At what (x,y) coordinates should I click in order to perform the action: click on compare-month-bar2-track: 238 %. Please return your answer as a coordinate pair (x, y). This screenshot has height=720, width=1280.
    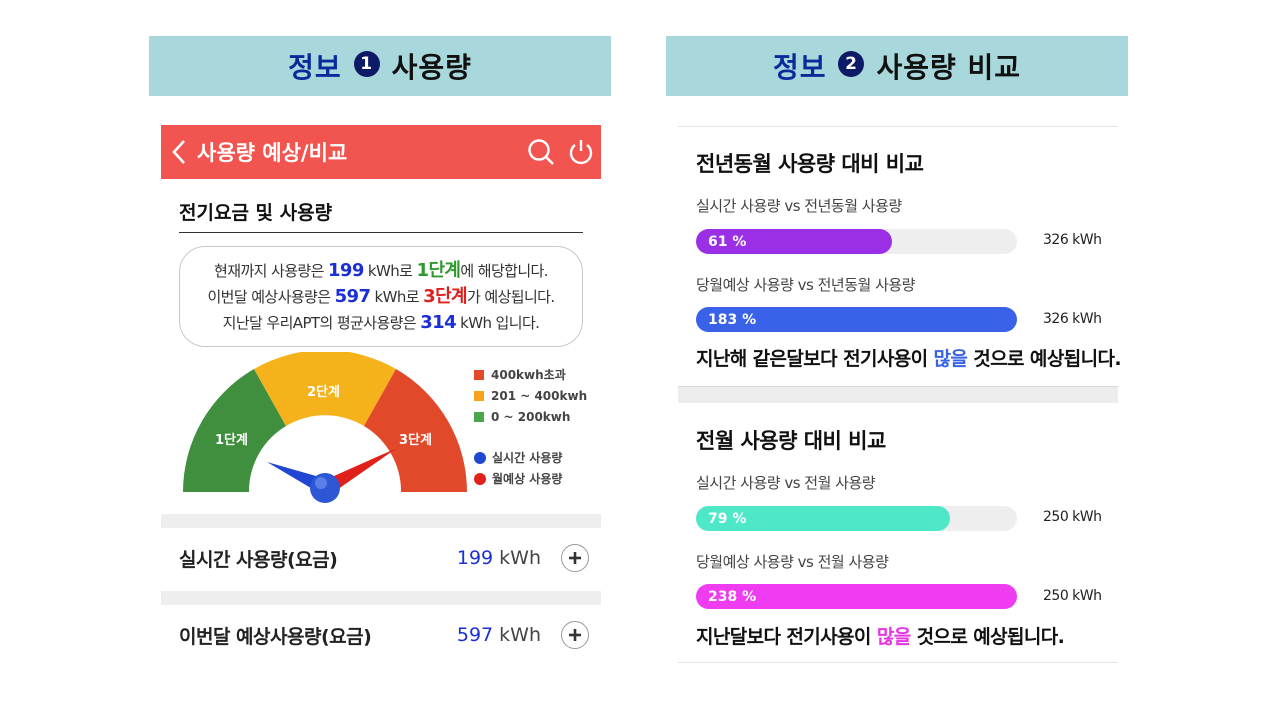
    Looking at the image, I should click on (856, 596).